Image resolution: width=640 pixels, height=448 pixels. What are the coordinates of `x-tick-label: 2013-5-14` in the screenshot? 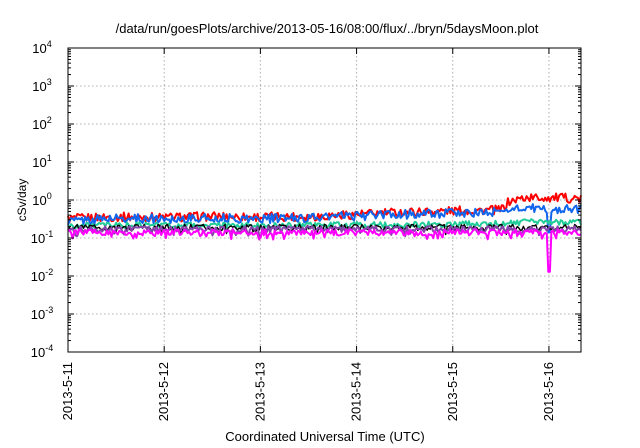 It's located at (356, 391).